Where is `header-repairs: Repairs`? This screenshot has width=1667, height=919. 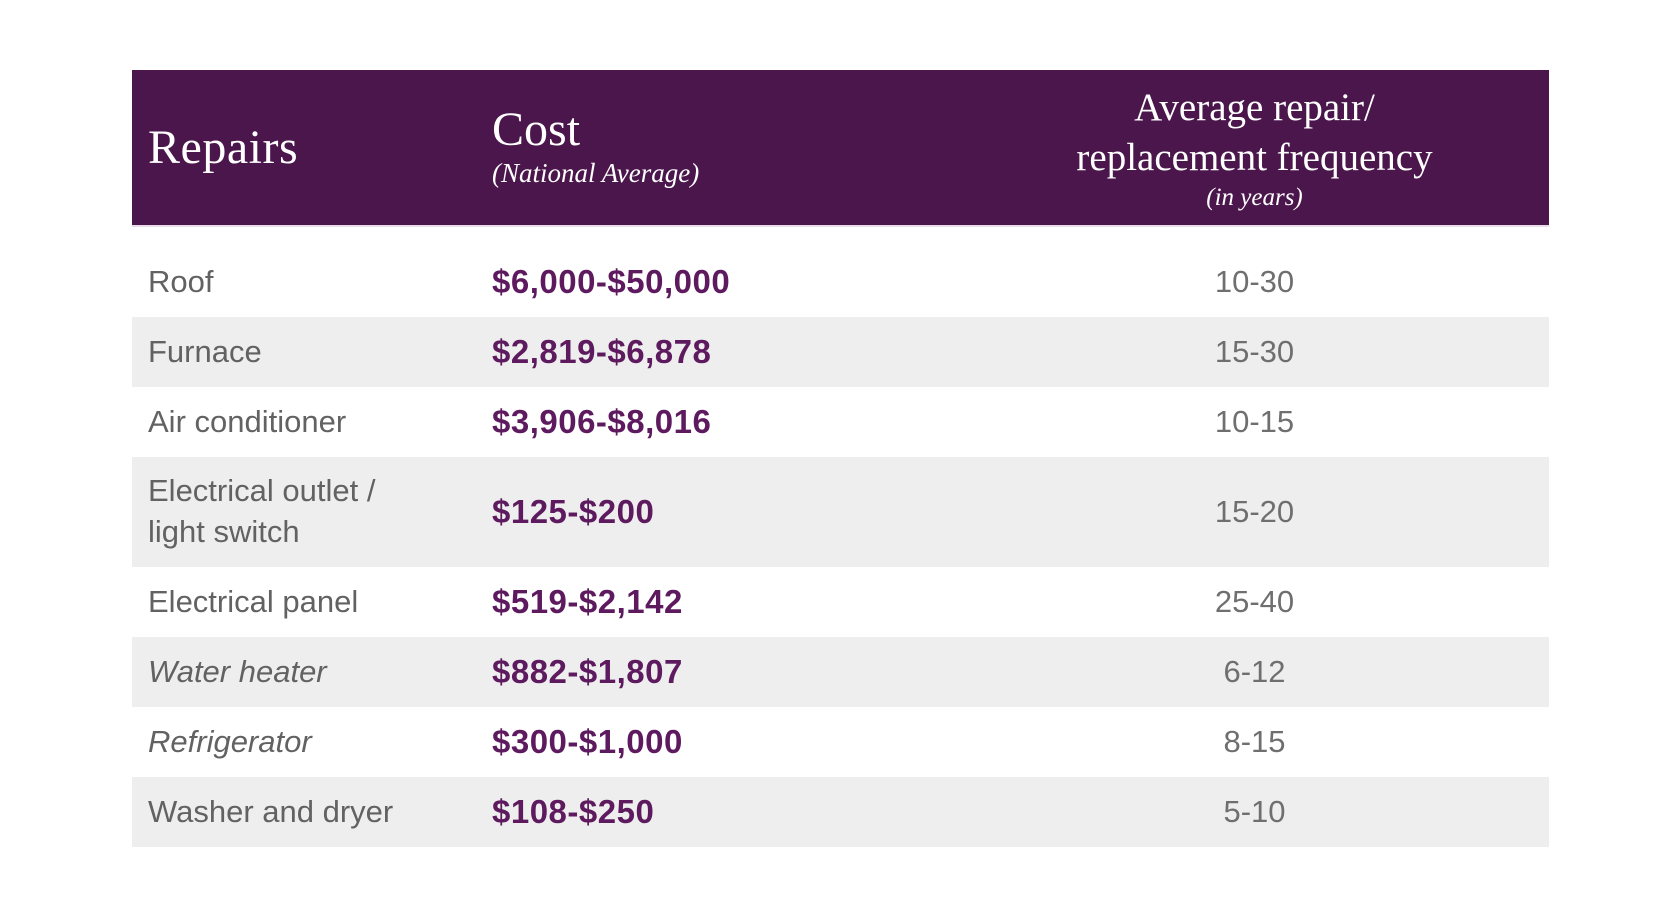 header-repairs: Repairs is located at coordinates (223, 147).